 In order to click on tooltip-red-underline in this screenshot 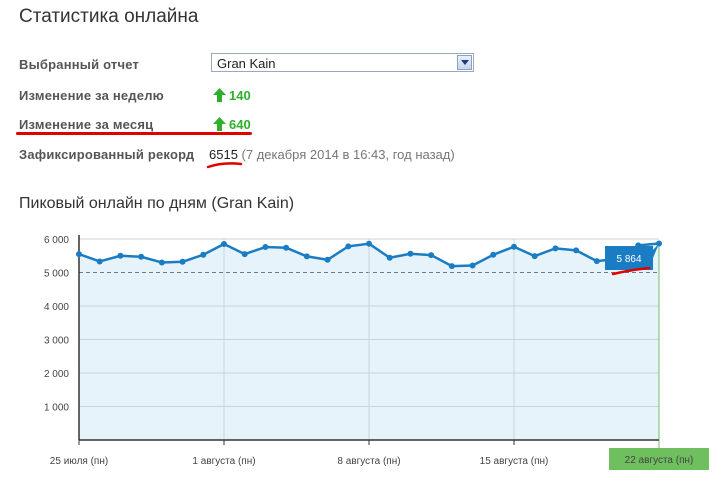, I will do `click(631, 271)`.